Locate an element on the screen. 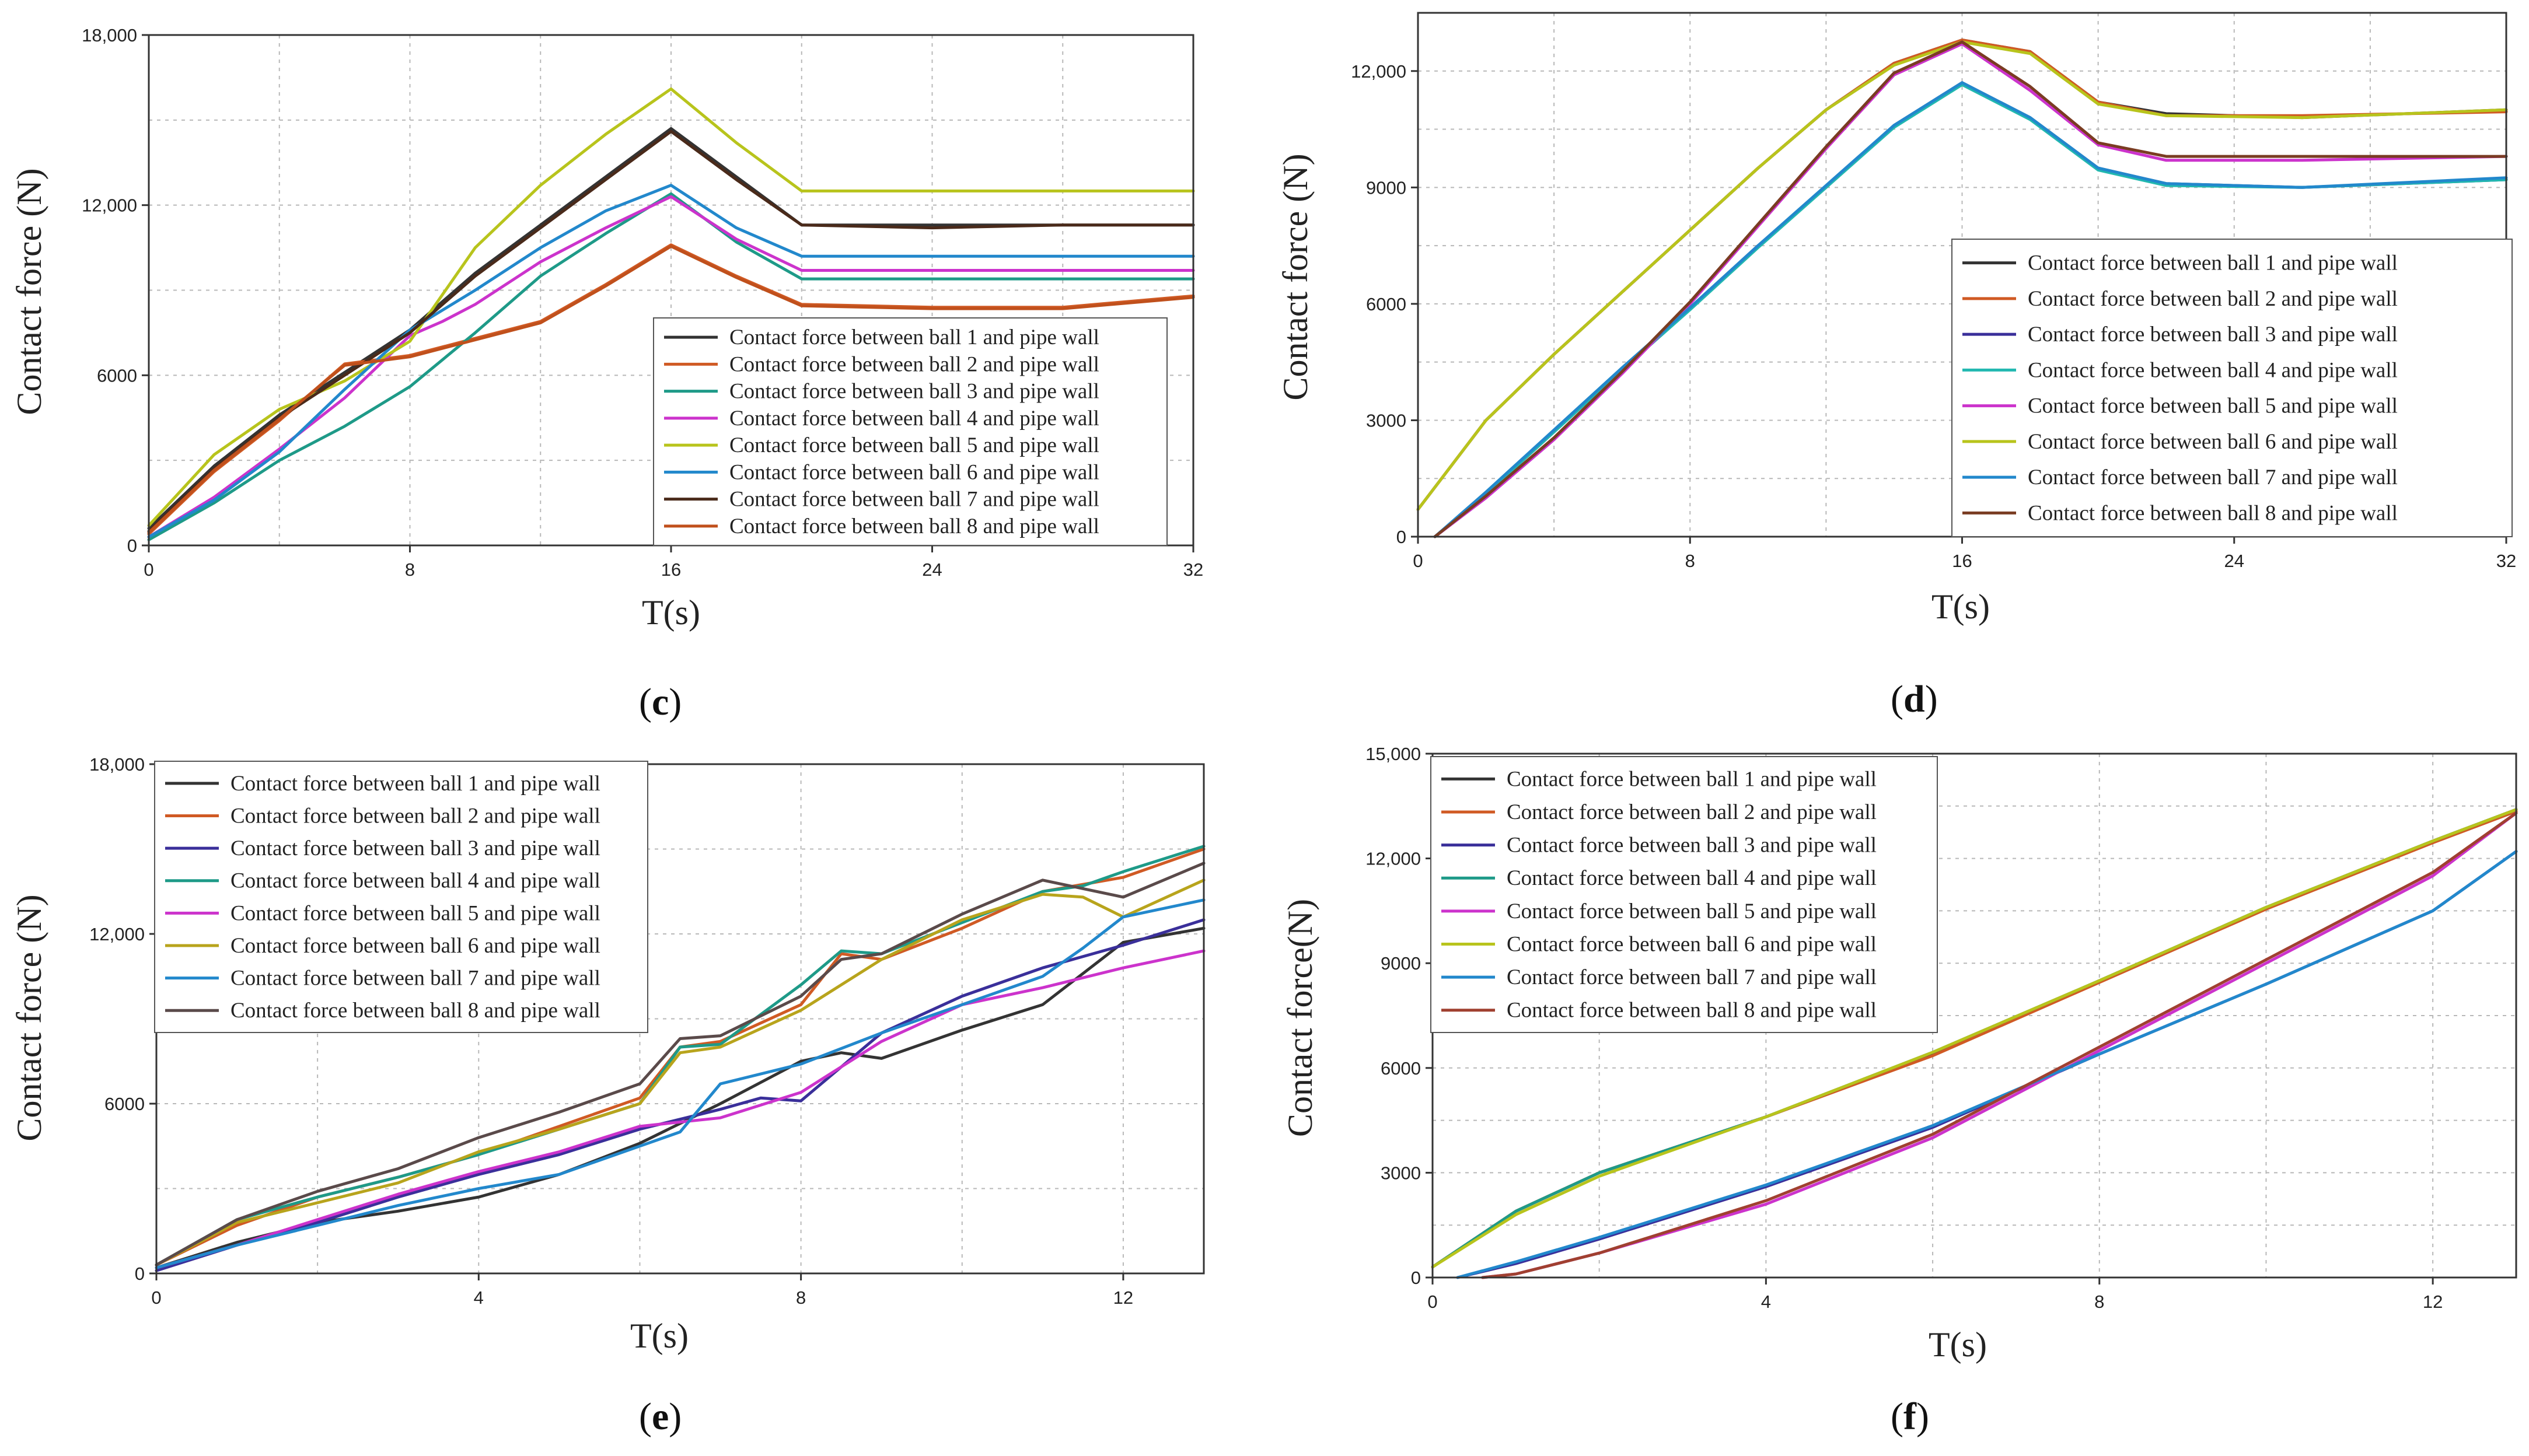 Image resolution: width=2529 pixels, height=1456 pixels. x-tick-label: 12 is located at coordinates (1123, 1297).